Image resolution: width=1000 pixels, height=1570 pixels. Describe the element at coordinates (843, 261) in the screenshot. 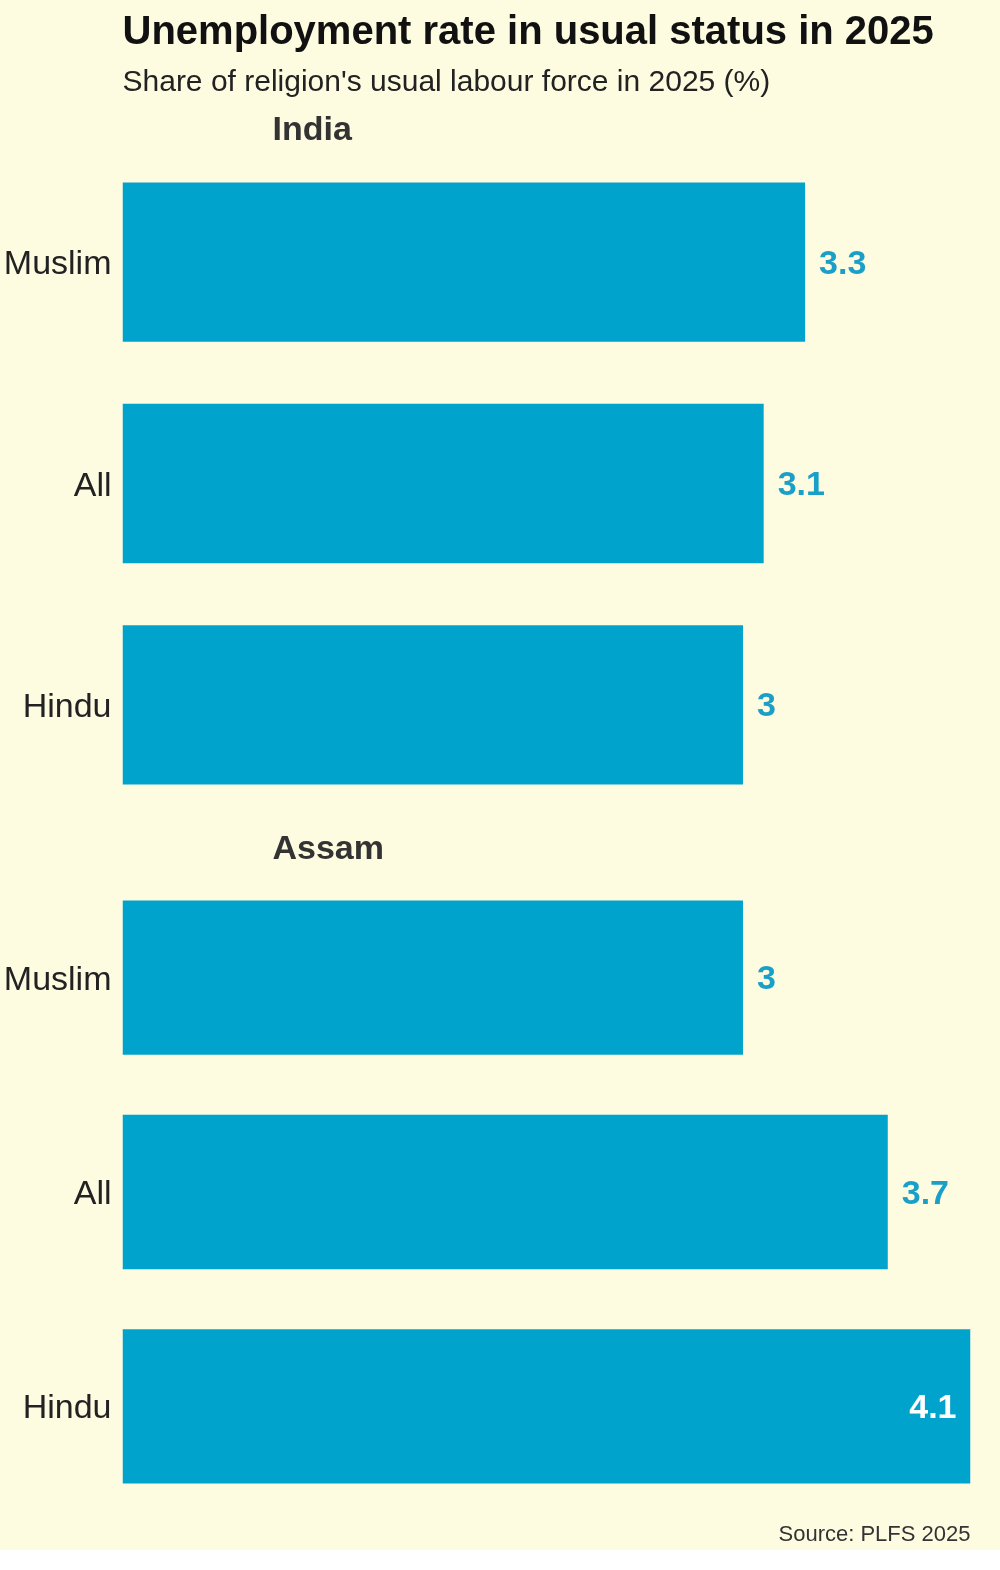

I see `data-label: 3.3` at that location.